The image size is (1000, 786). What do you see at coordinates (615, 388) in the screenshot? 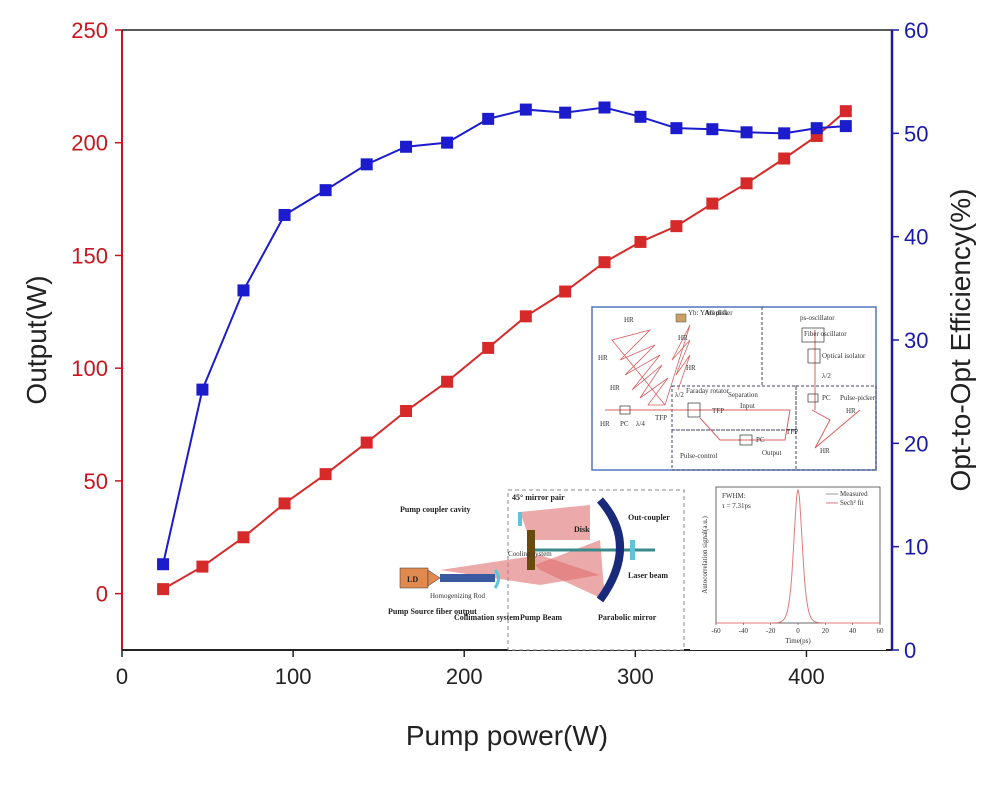
I see `amp-label-hr-3: HR` at bounding box center [615, 388].